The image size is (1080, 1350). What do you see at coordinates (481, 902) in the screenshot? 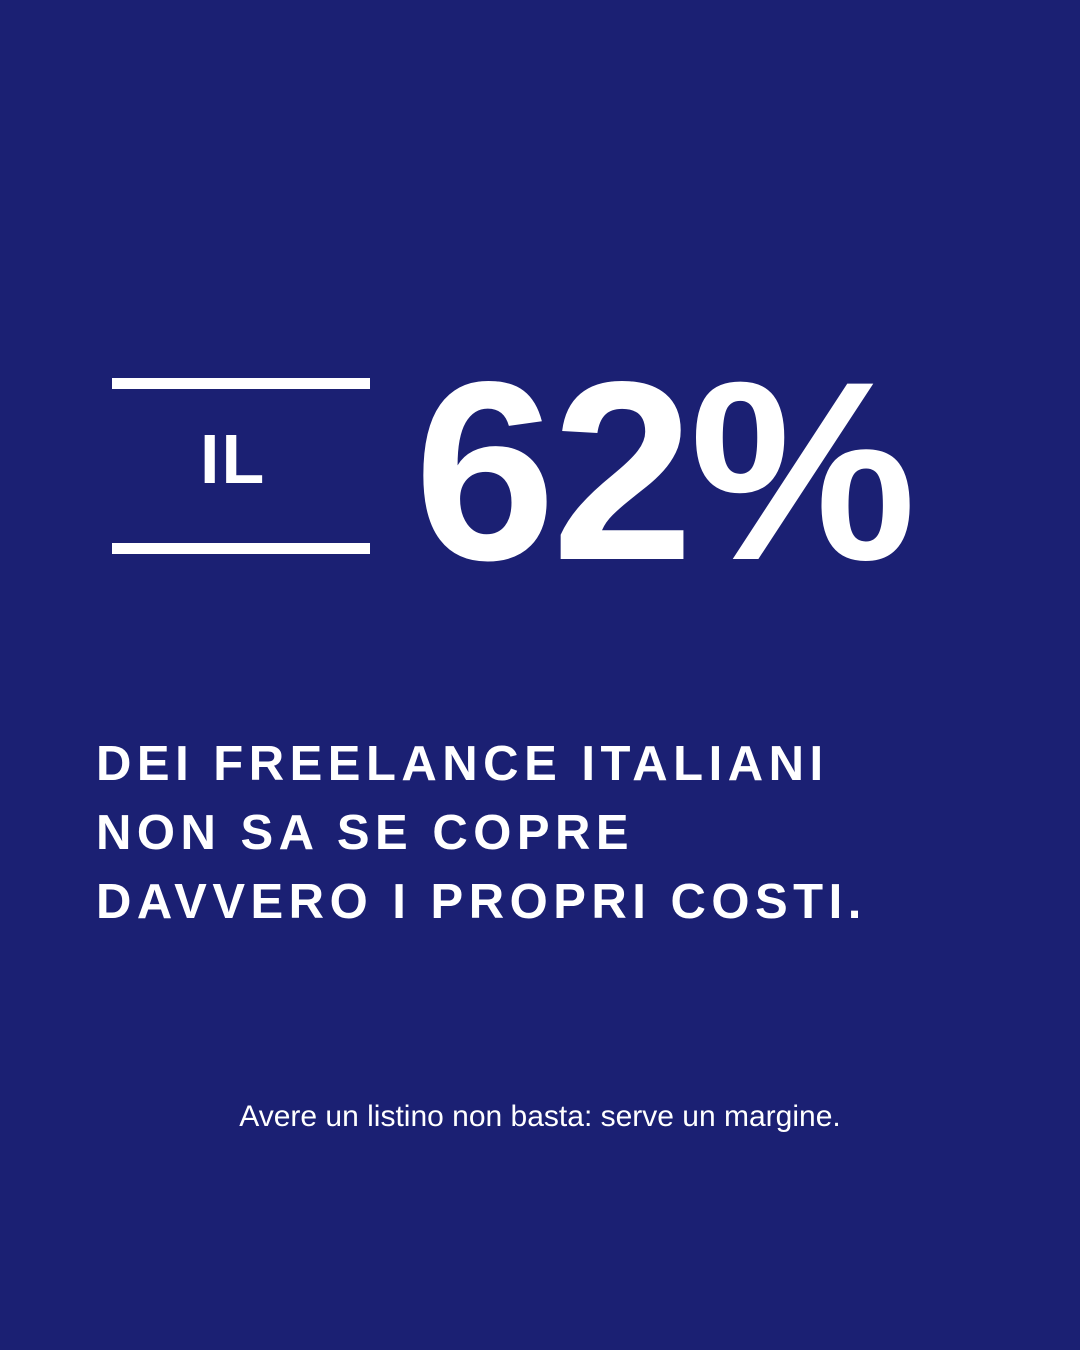
I see `headline-line: DAVVERO I PROPRI COSTI.` at bounding box center [481, 902].